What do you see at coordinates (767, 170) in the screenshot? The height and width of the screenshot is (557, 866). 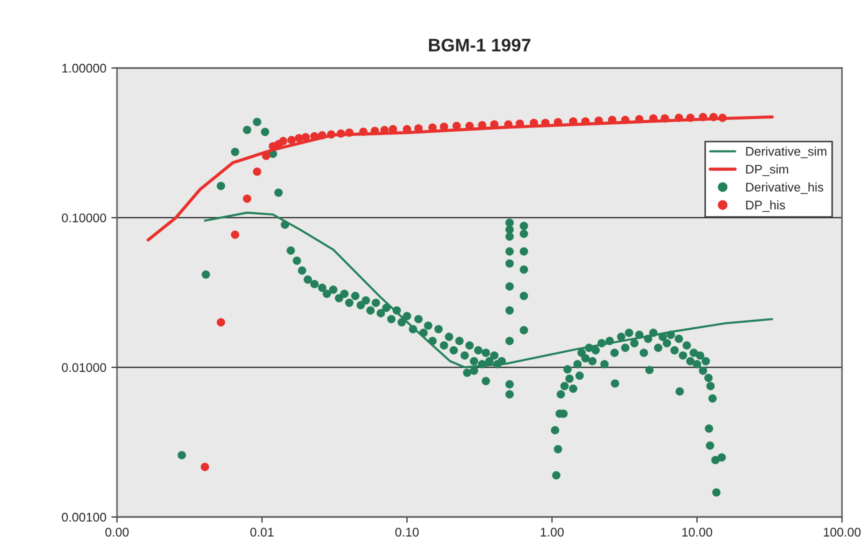 I see `legend-label: DP_sim` at bounding box center [767, 170].